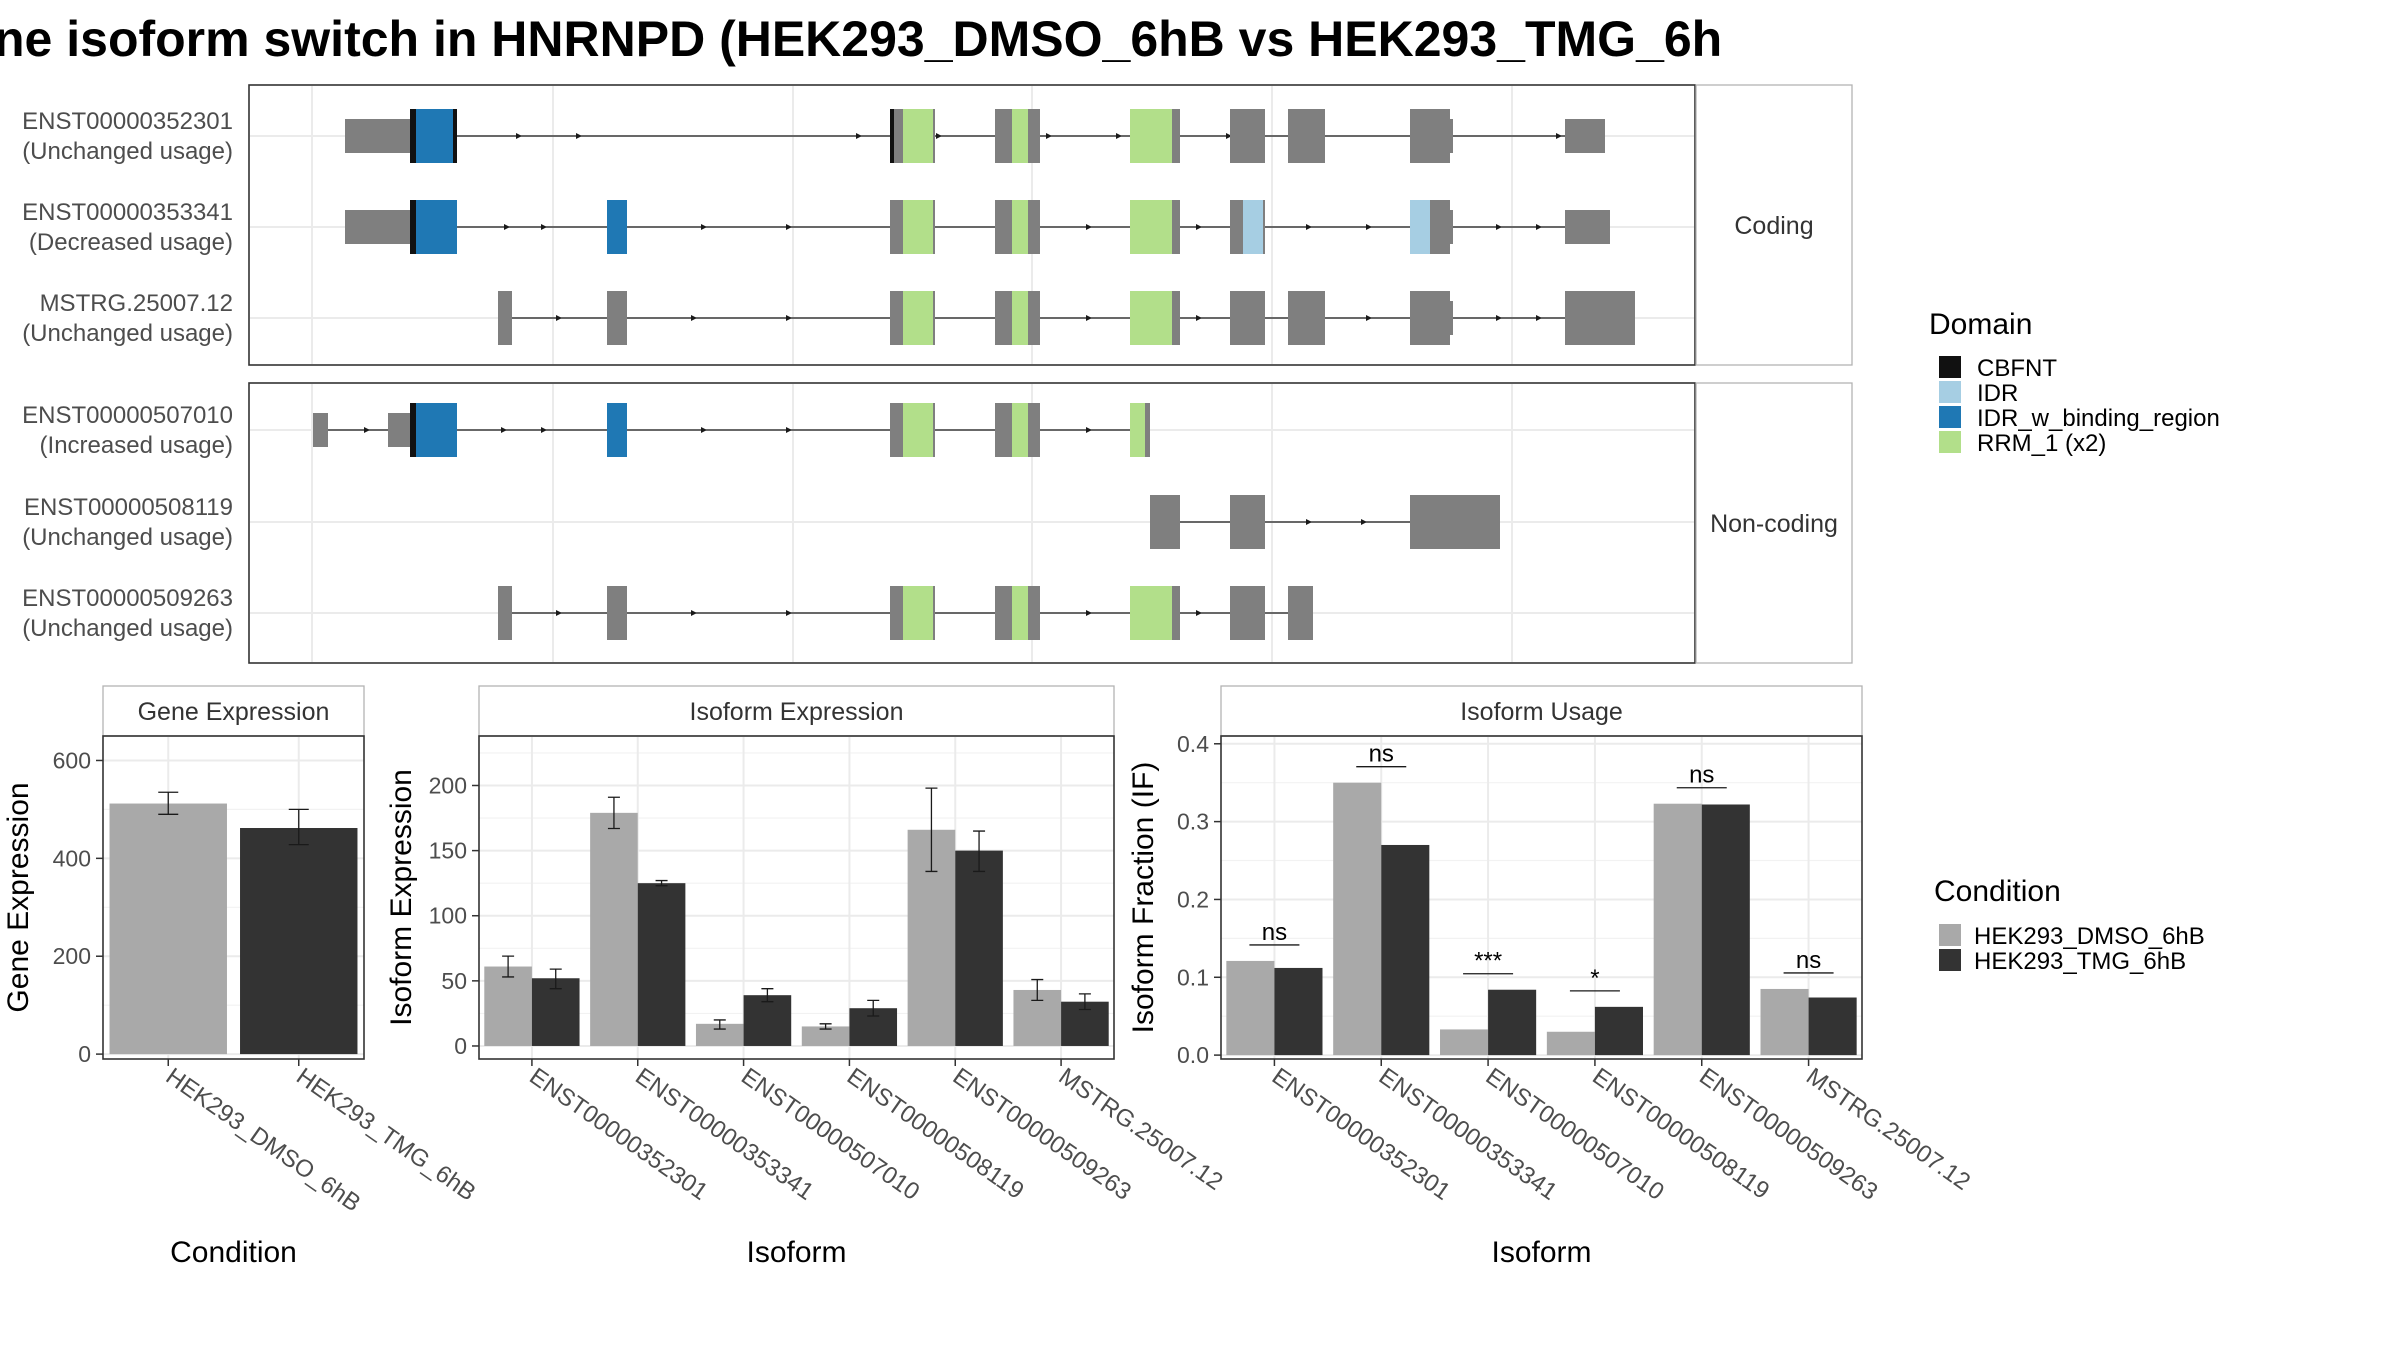  I want to click on y-tick-label: 0.4, so click(1193, 744).